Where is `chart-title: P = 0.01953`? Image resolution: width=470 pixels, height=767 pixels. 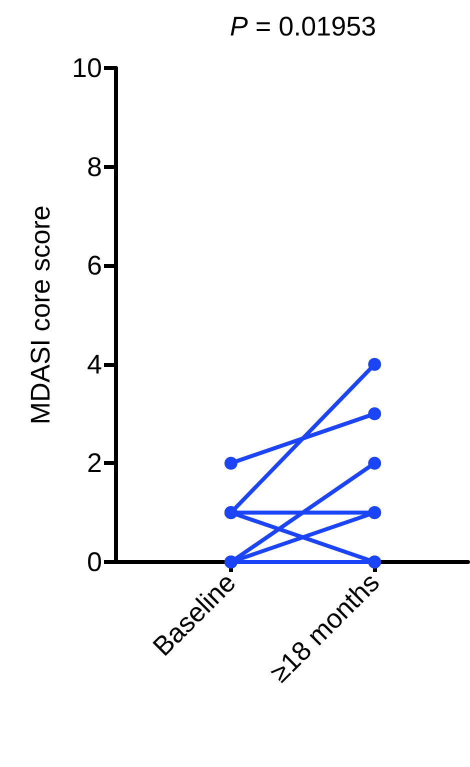 chart-title: P = 0.01953 is located at coordinates (303, 27).